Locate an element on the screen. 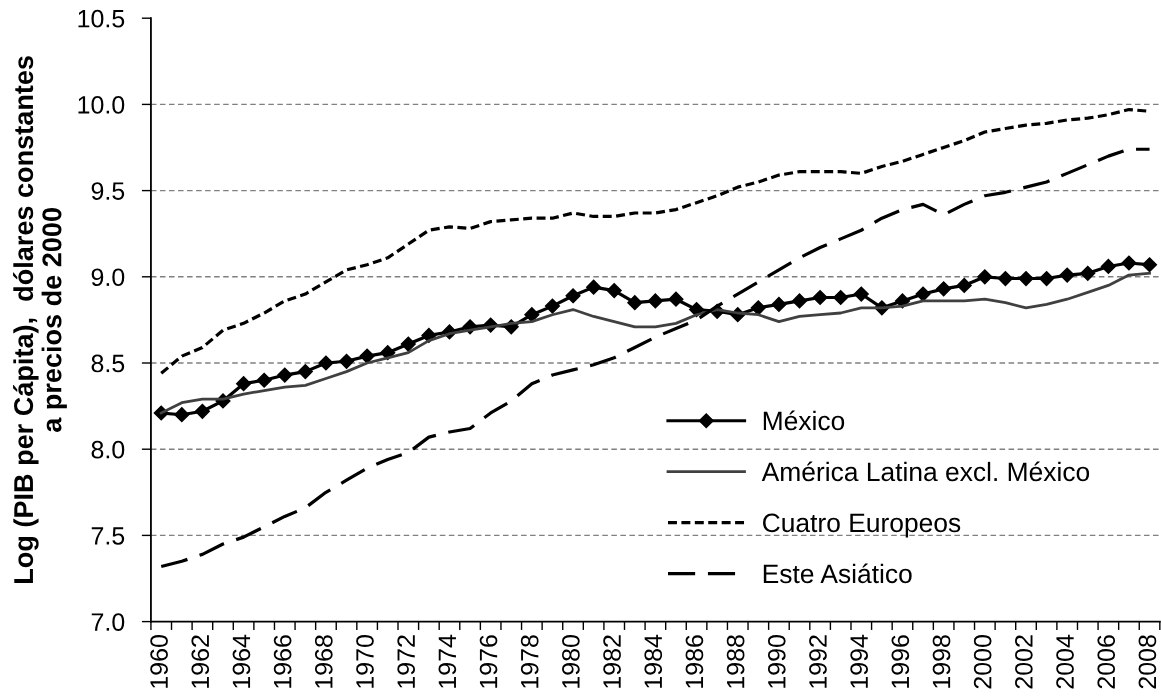 This screenshot has height=700, width=1161. x-tick-label: 1962 is located at coordinates (200, 661).